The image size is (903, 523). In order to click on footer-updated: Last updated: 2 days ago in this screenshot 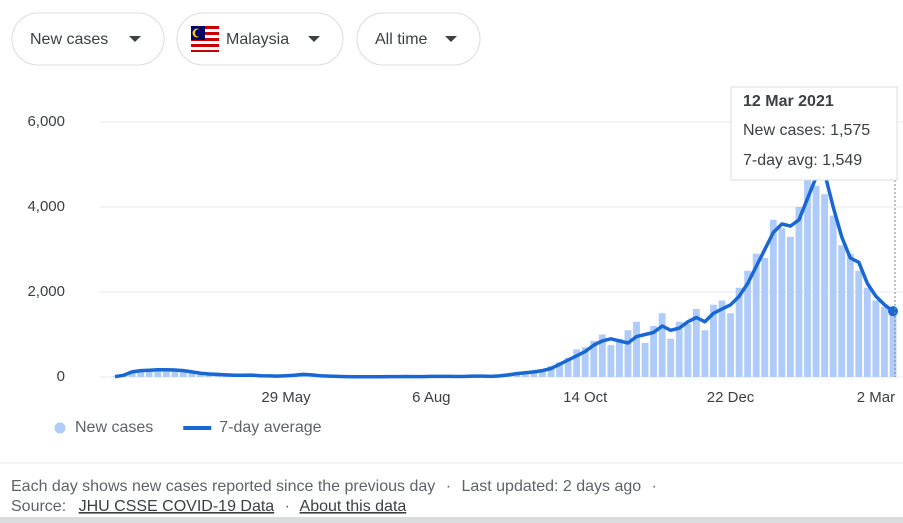, I will do `click(551, 486)`.